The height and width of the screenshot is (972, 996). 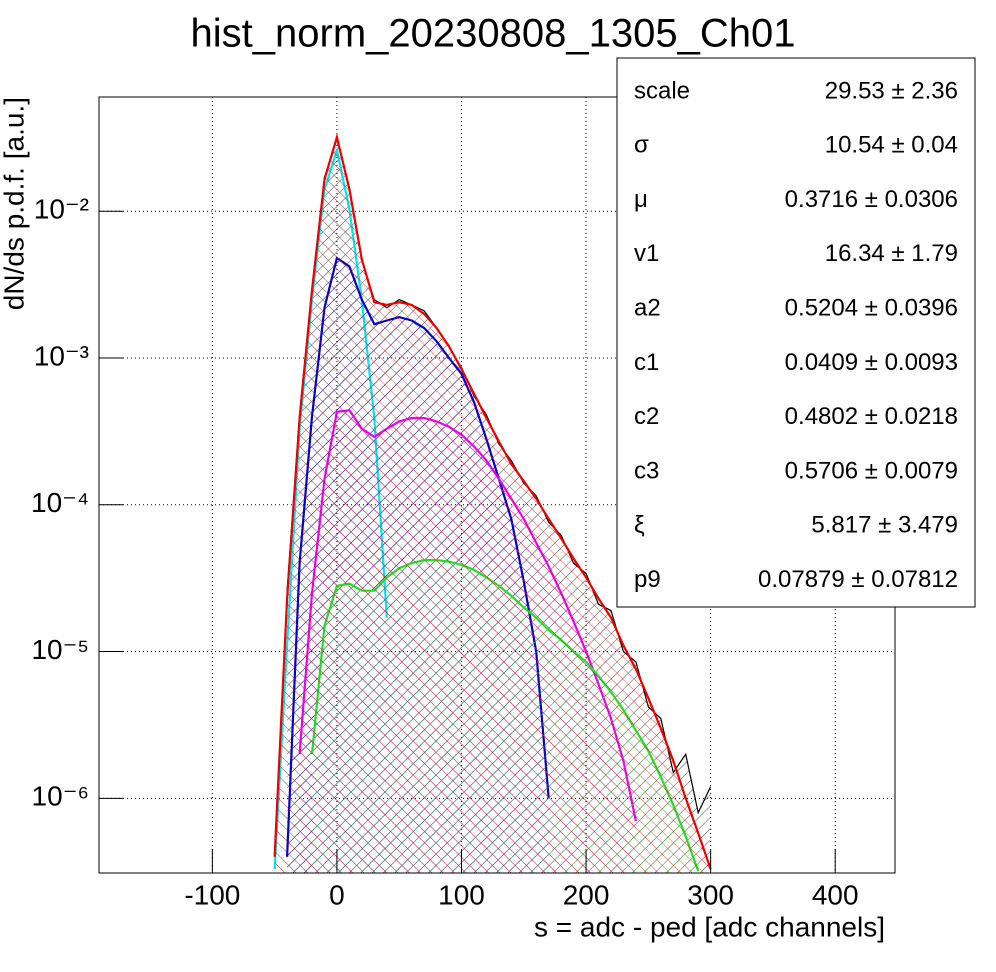 I want to click on stat-value: 10.54 ± 0.04, so click(x=891, y=145).